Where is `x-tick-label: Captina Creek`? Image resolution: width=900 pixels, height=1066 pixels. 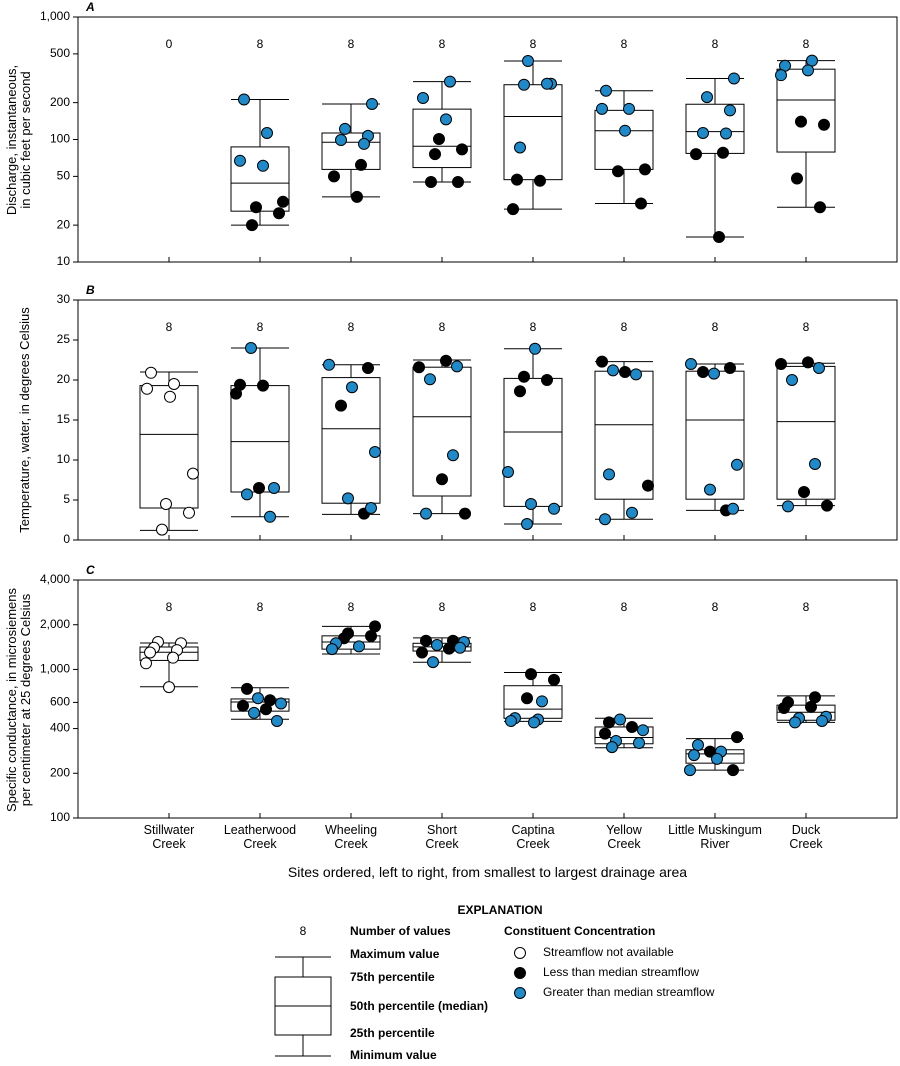 x-tick-label: Captina Creek is located at coordinates (533, 837).